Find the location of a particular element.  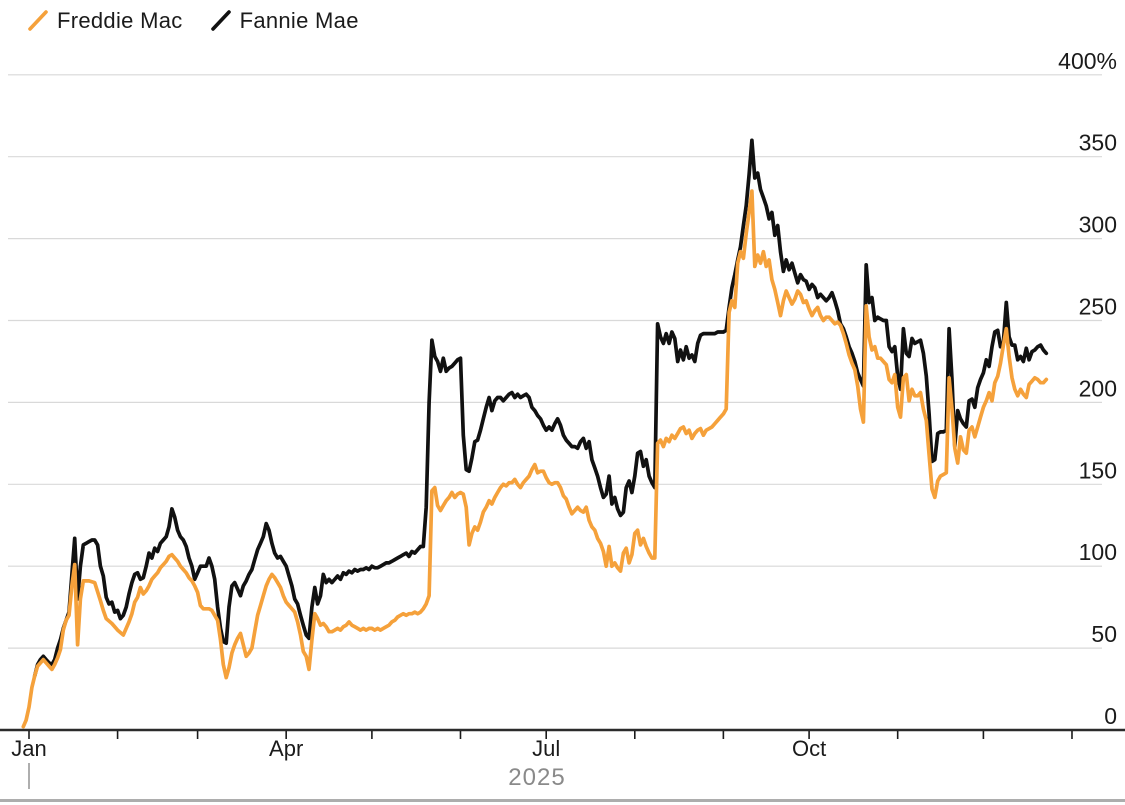

y-axis-label: 100 is located at coordinates (1098, 552).